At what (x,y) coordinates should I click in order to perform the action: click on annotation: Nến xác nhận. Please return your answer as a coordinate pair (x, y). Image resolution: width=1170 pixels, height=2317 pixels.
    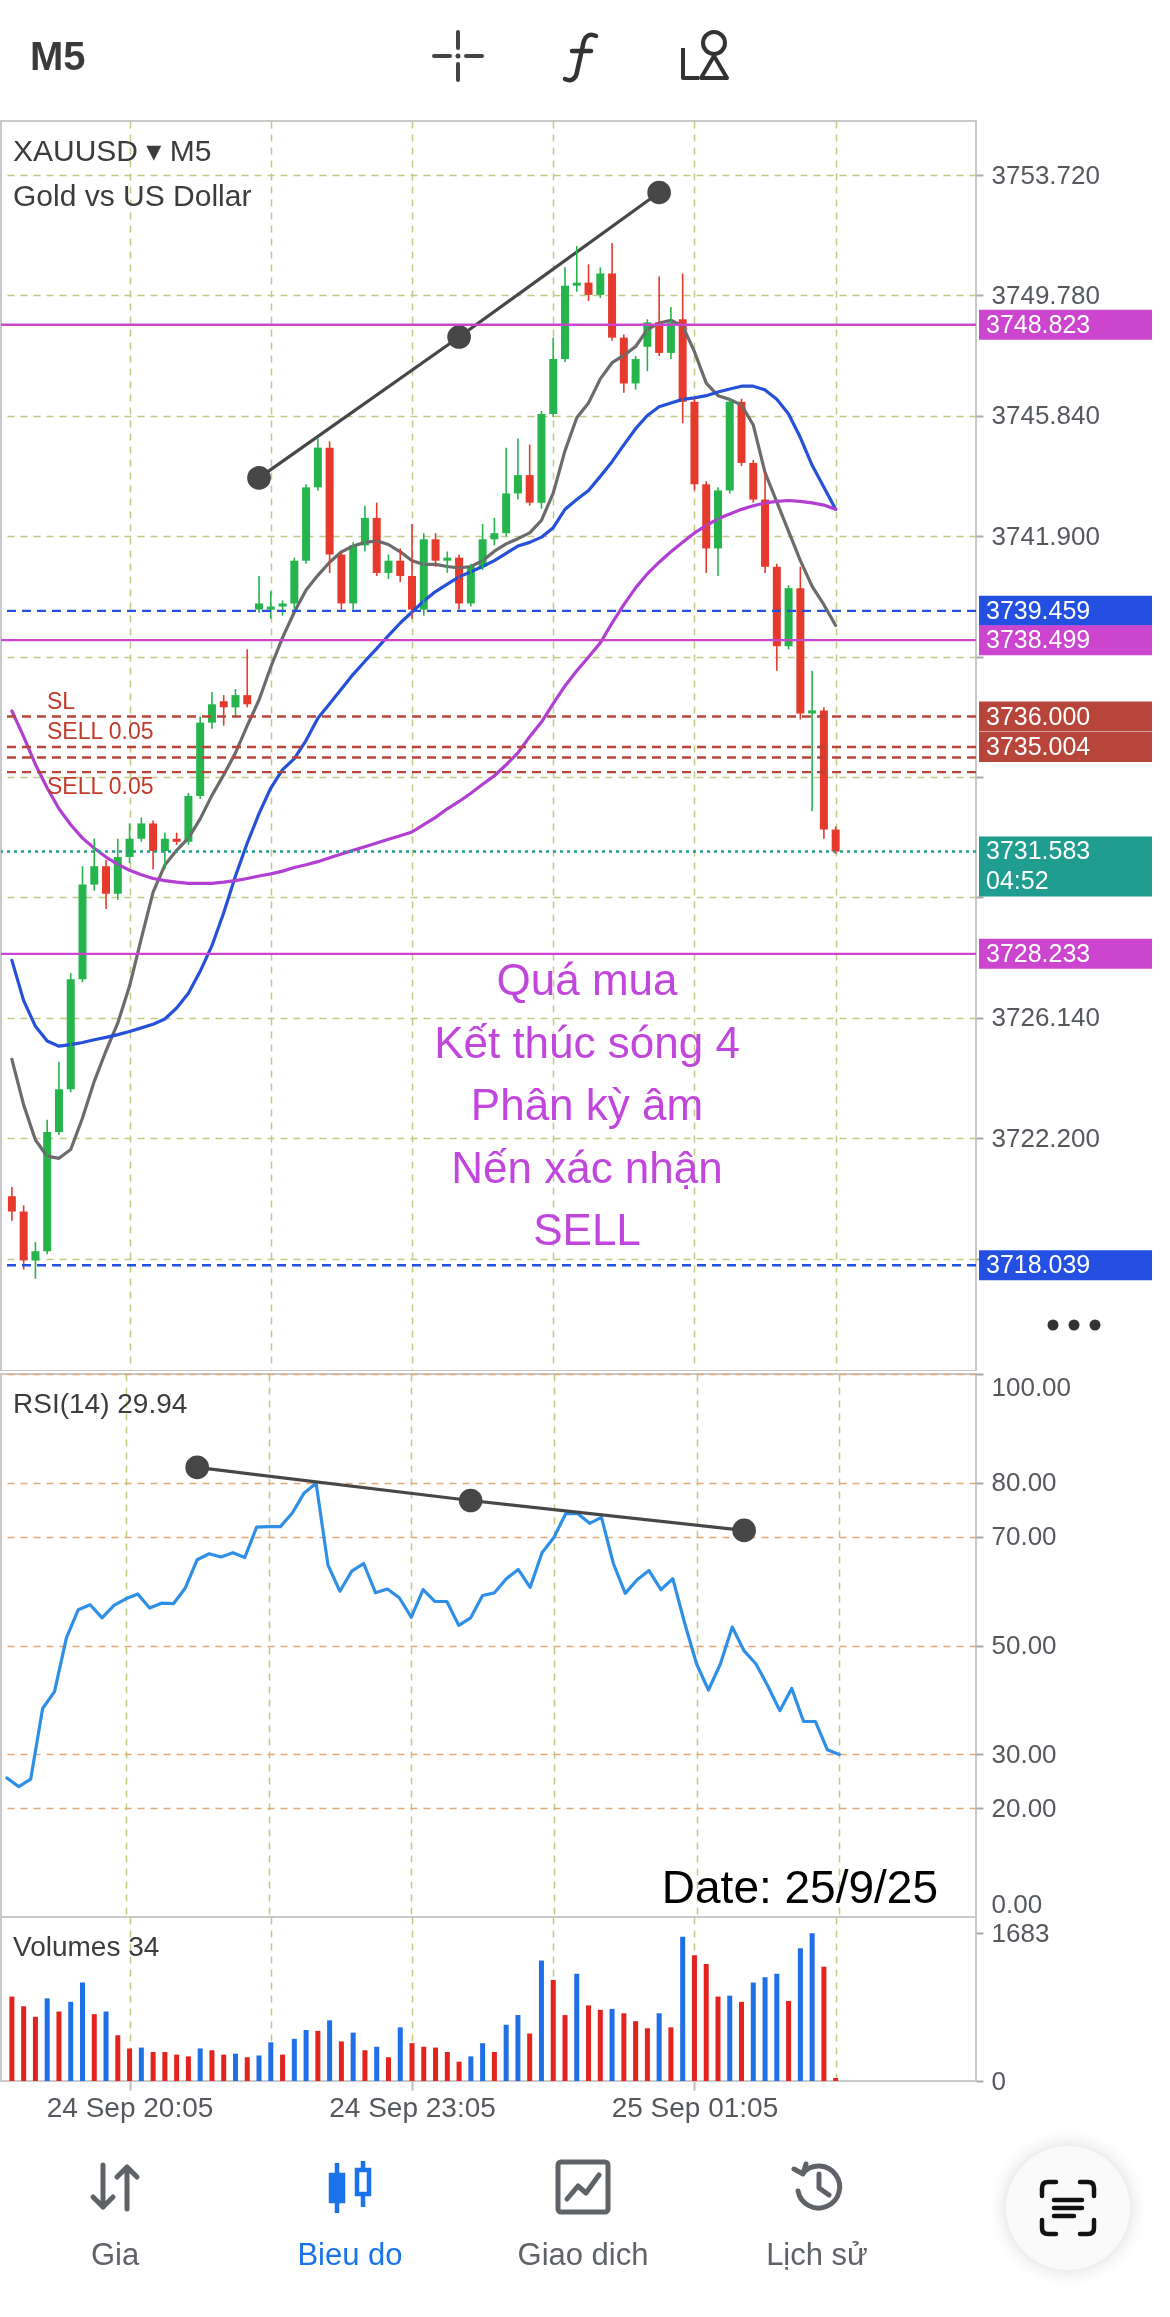
    Looking at the image, I should click on (587, 1167).